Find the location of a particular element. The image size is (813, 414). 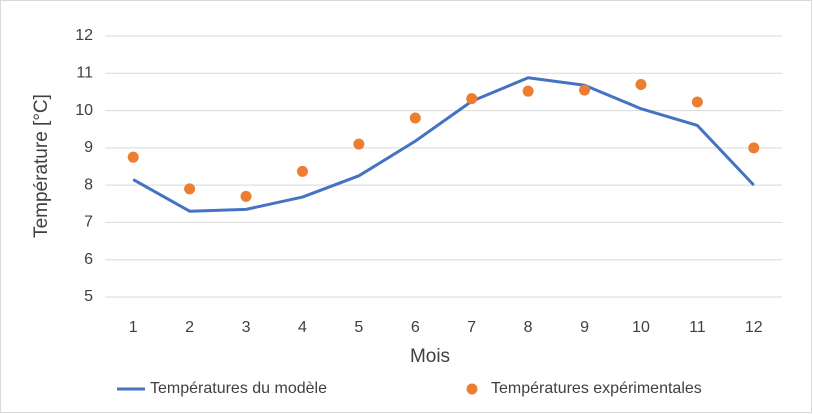

y-tick-label: 8 is located at coordinates (88, 184).